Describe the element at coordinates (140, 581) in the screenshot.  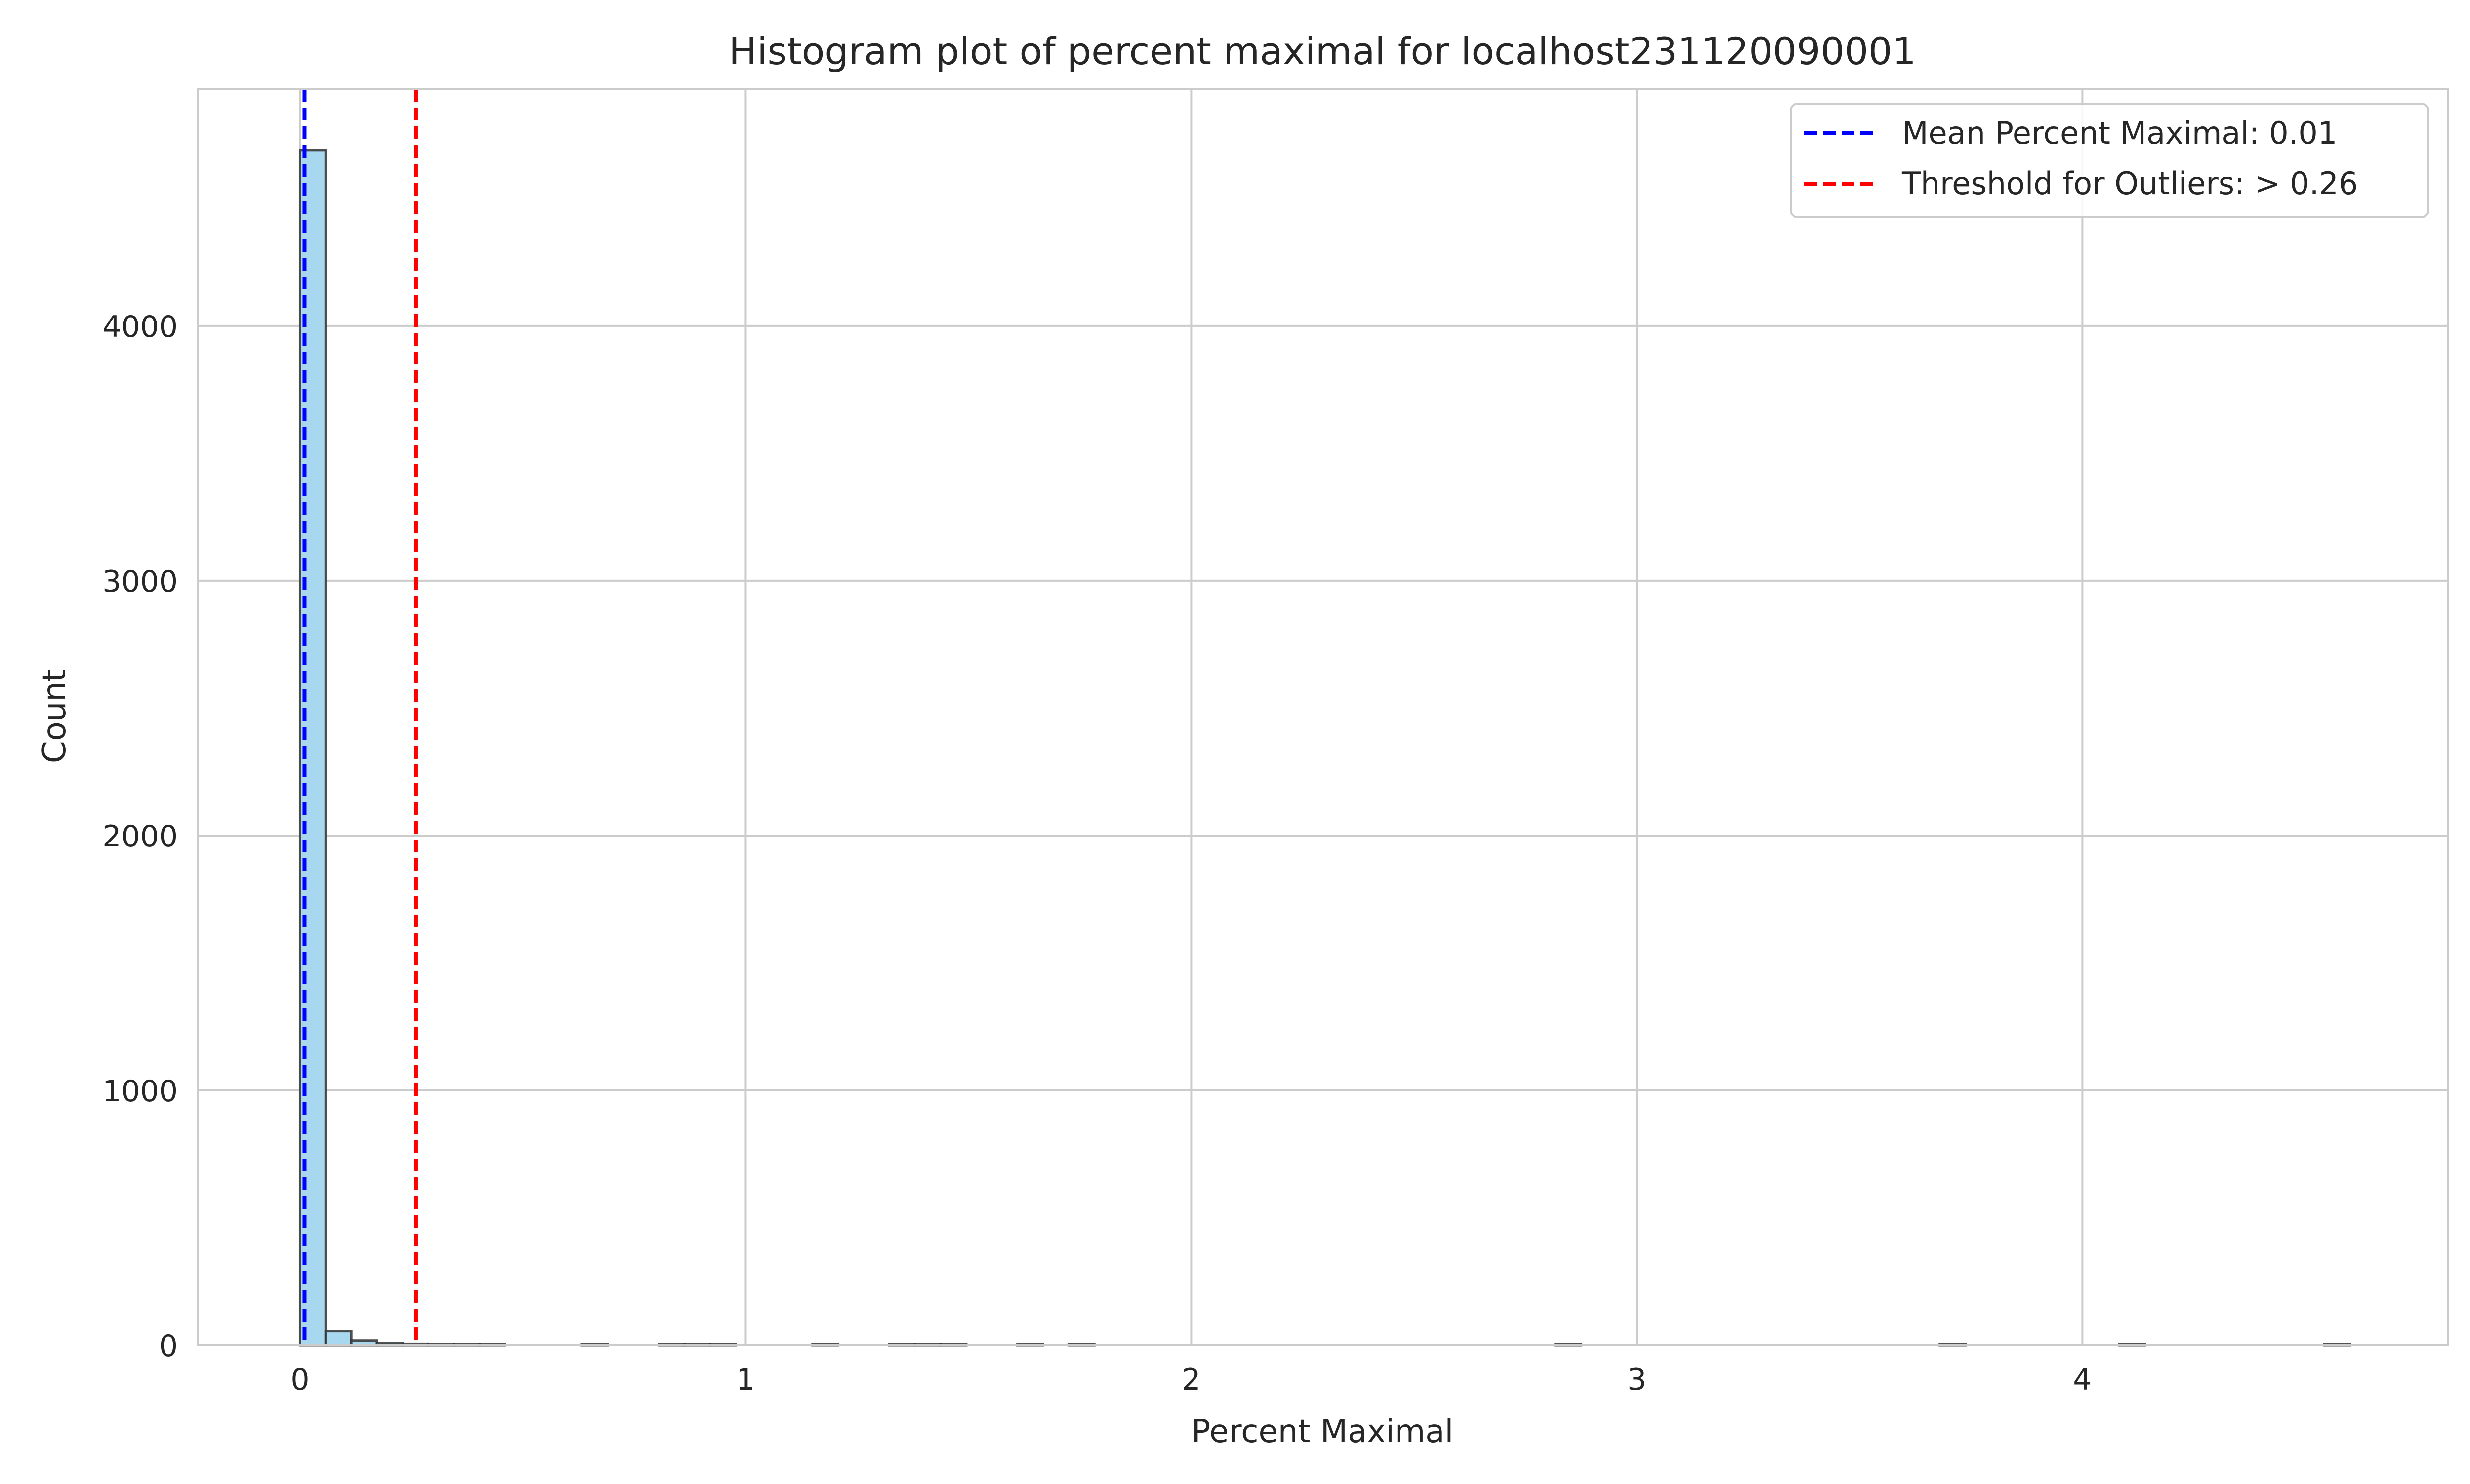
I see `y-tick-label: 3000` at that location.